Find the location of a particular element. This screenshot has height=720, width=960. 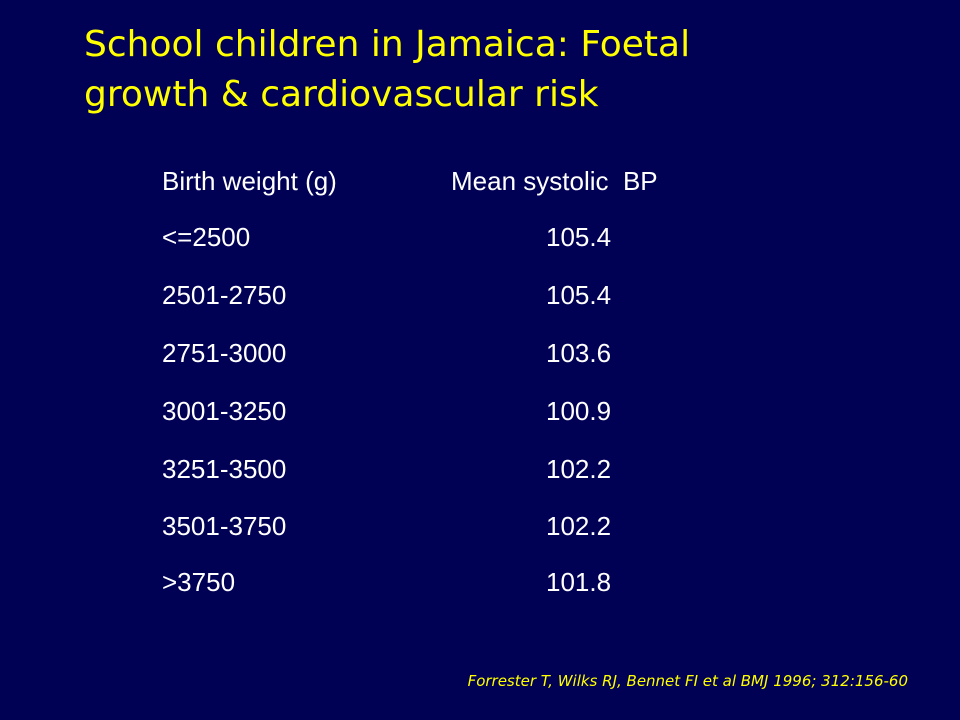

slide-title-line-1: School children in Jamaica: Foetal is located at coordinates (387, 44).